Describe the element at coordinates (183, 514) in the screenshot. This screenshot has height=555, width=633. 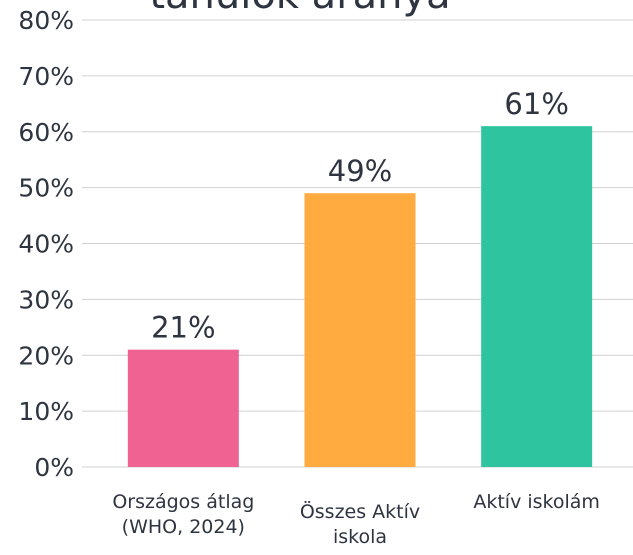
I see `x-tick-label: Országos átlag (WHO, 2024)` at that location.